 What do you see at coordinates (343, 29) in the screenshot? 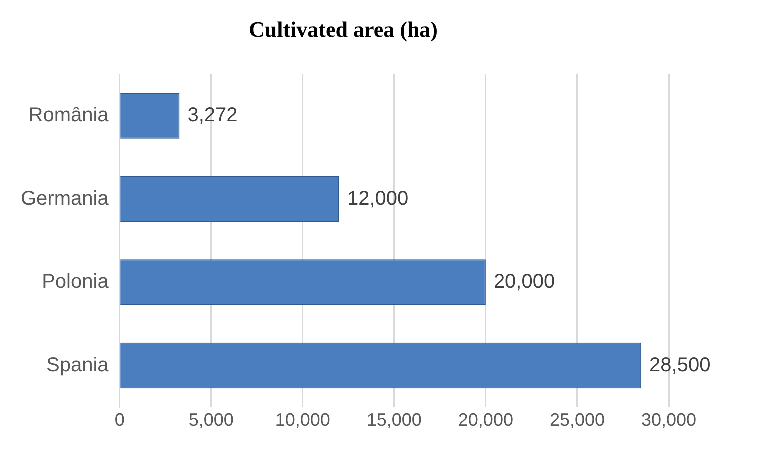
I see `chart-title: Cultivated area (ha)` at bounding box center [343, 29].